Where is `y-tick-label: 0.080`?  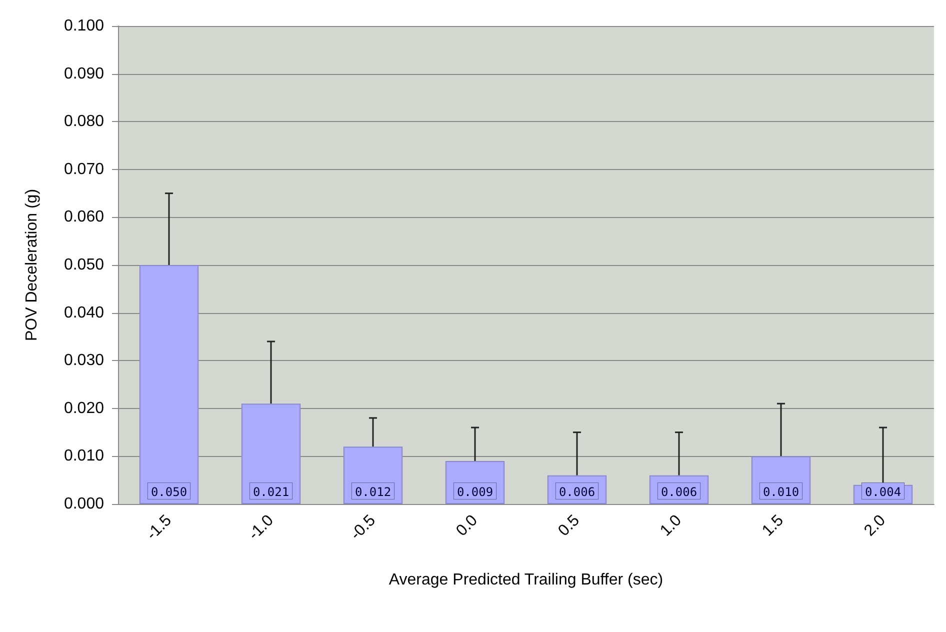
y-tick-label: 0.080 is located at coordinates (84, 121).